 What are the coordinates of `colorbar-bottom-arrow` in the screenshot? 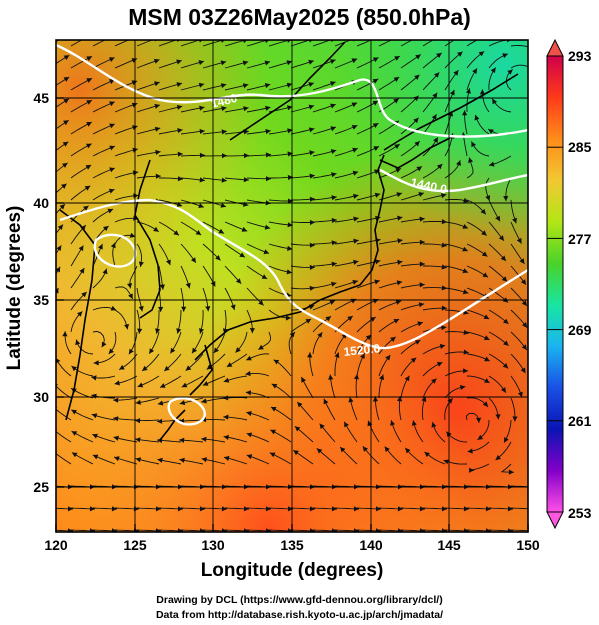 It's located at (555, 520).